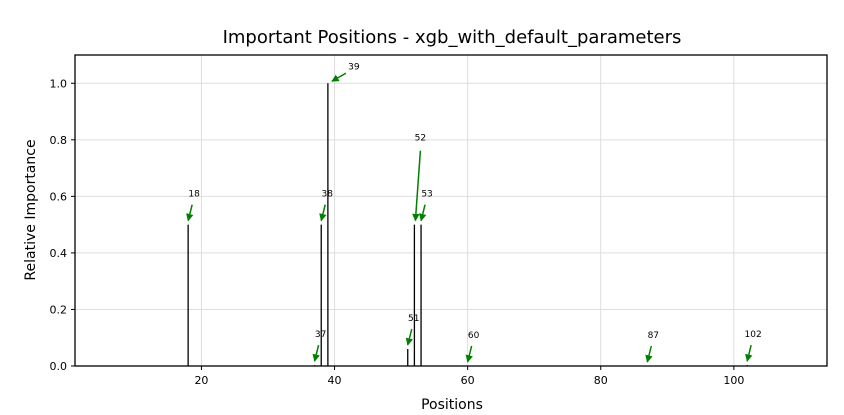  I want to click on annotation-label-51: 51, so click(413, 319).